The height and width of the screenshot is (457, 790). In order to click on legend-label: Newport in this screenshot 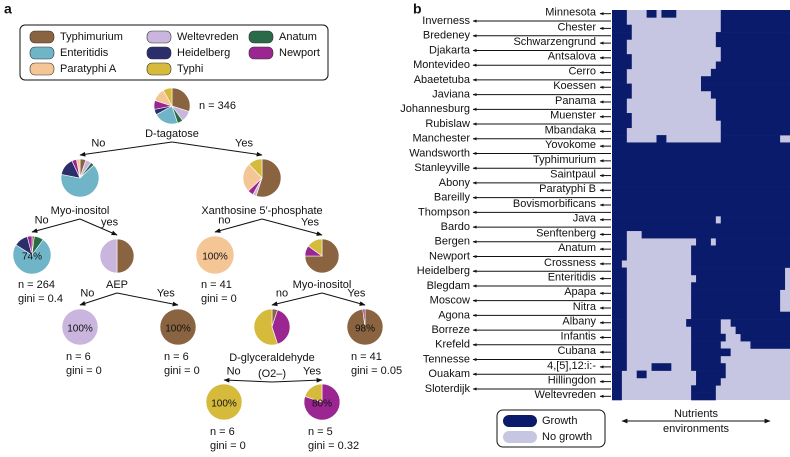, I will do `click(299, 53)`.